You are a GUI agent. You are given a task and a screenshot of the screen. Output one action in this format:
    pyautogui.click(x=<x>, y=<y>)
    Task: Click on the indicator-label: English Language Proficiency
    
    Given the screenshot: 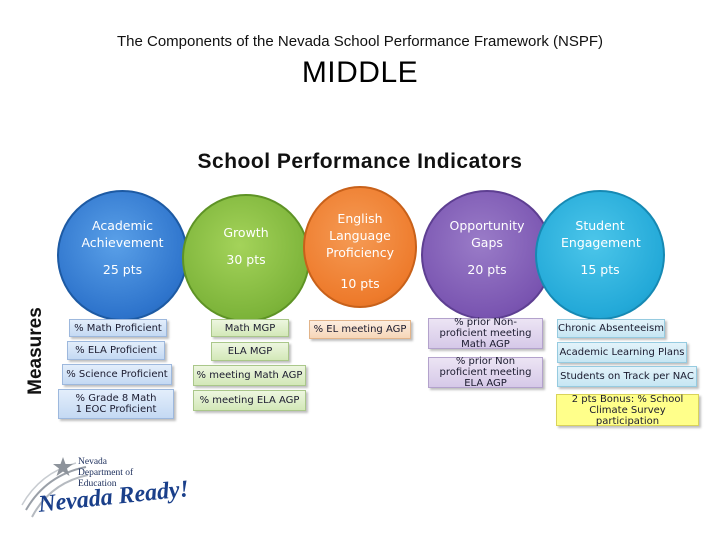 What is the action you would take?
    pyautogui.click(x=360, y=235)
    